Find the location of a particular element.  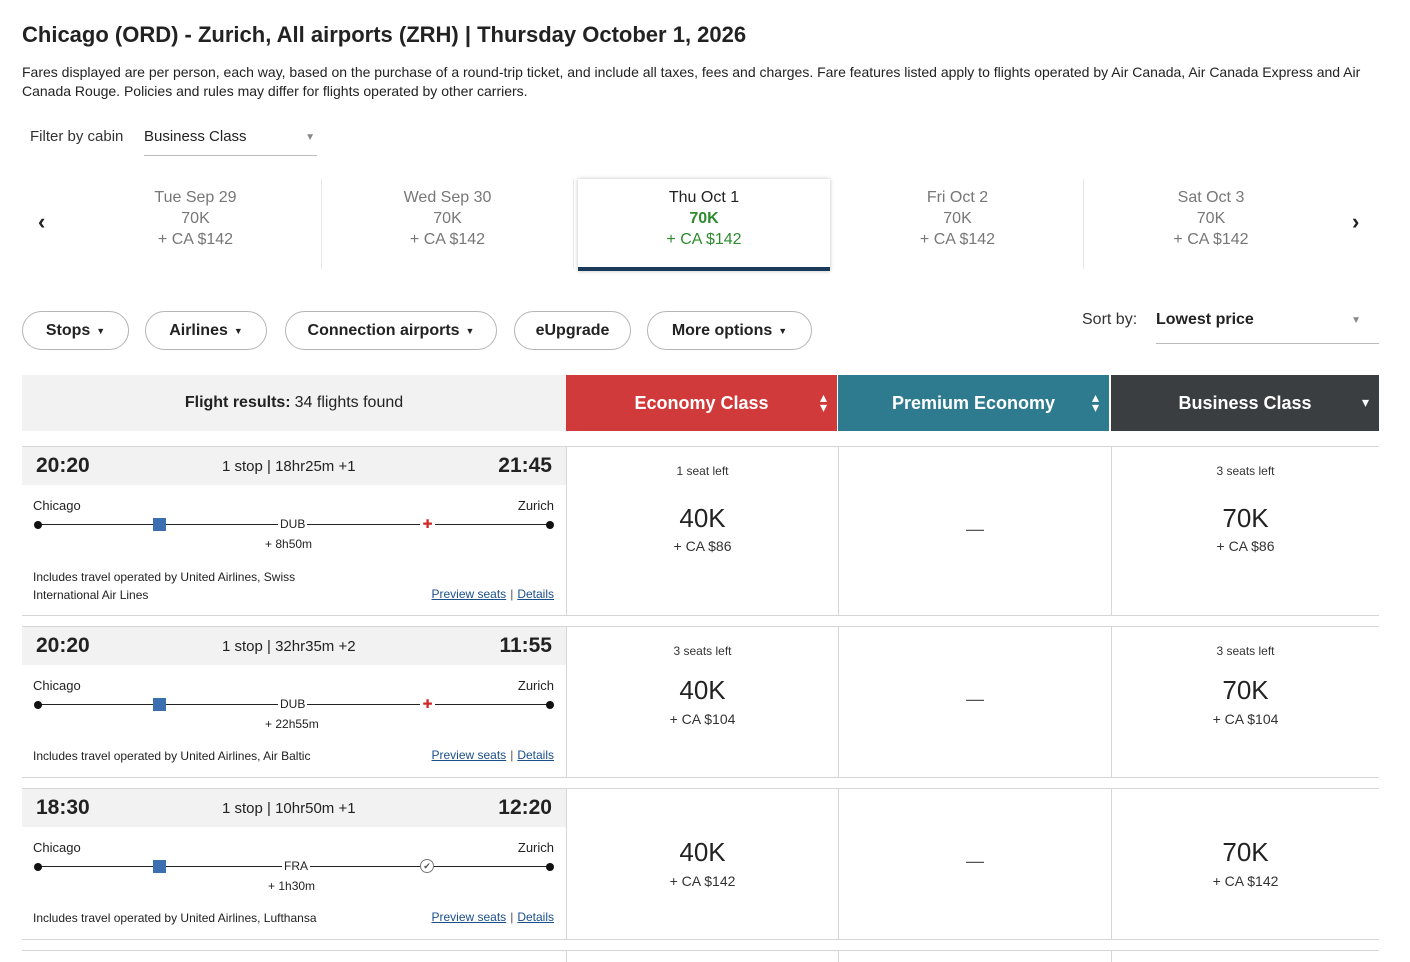

stops-filter-label: Stops is located at coordinates (68, 330).